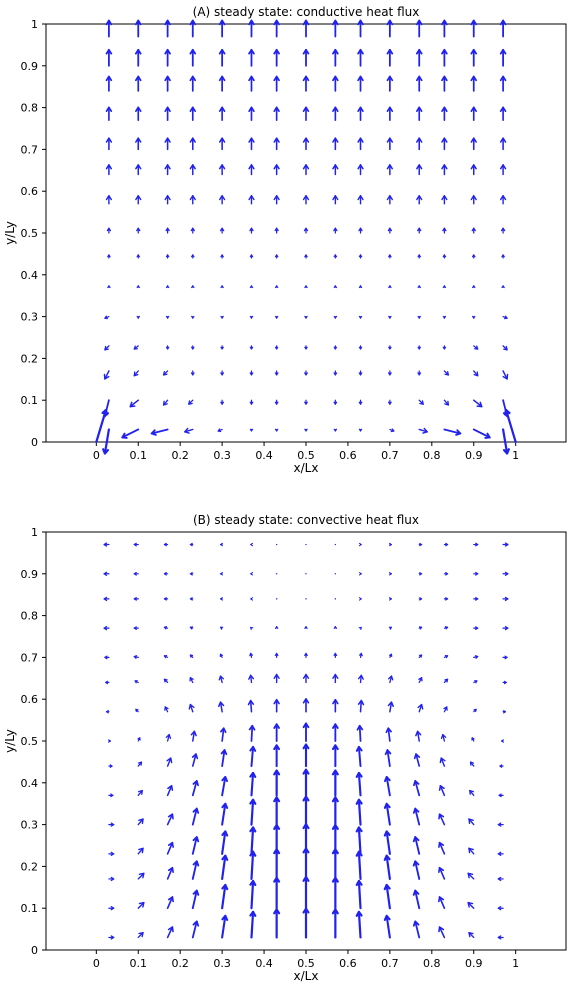 The height and width of the screenshot is (987, 568). What do you see at coordinates (264, 963) in the screenshot?
I see `x-tick-label: 0.4` at bounding box center [264, 963].